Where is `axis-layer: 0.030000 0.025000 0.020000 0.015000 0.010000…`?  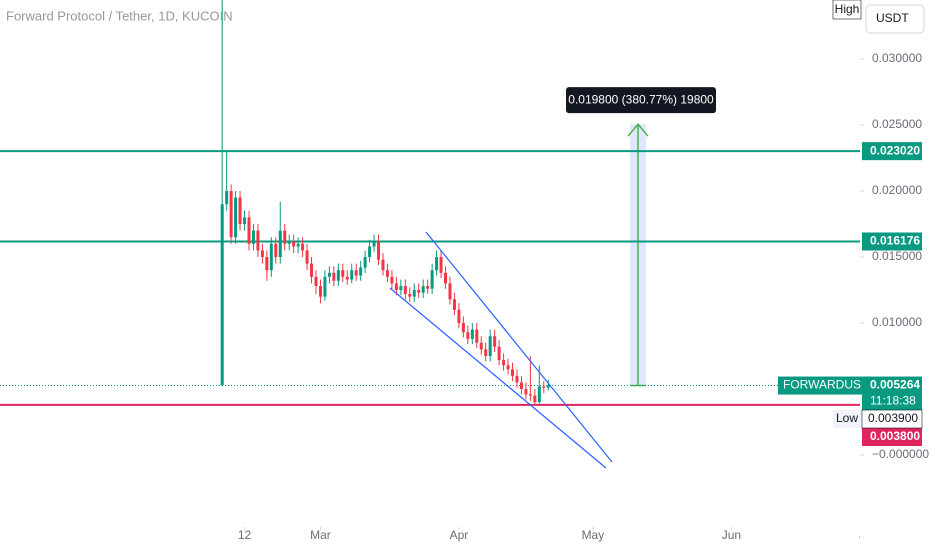 axis-layer: 0.030000 0.025000 0.020000 0.015000 0.010000… is located at coordinates (853, 256).